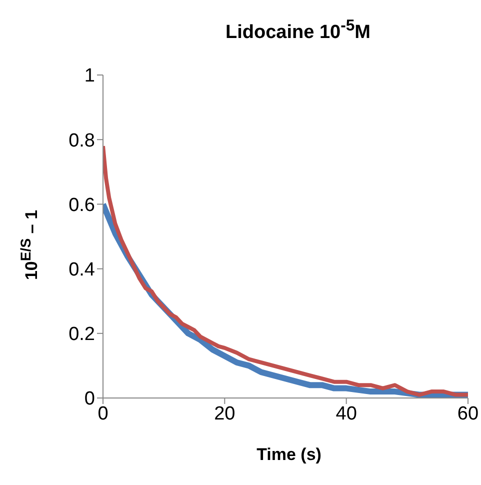  What do you see at coordinates (289, 454) in the screenshot?
I see `x-axis-title: Time (s)` at bounding box center [289, 454].